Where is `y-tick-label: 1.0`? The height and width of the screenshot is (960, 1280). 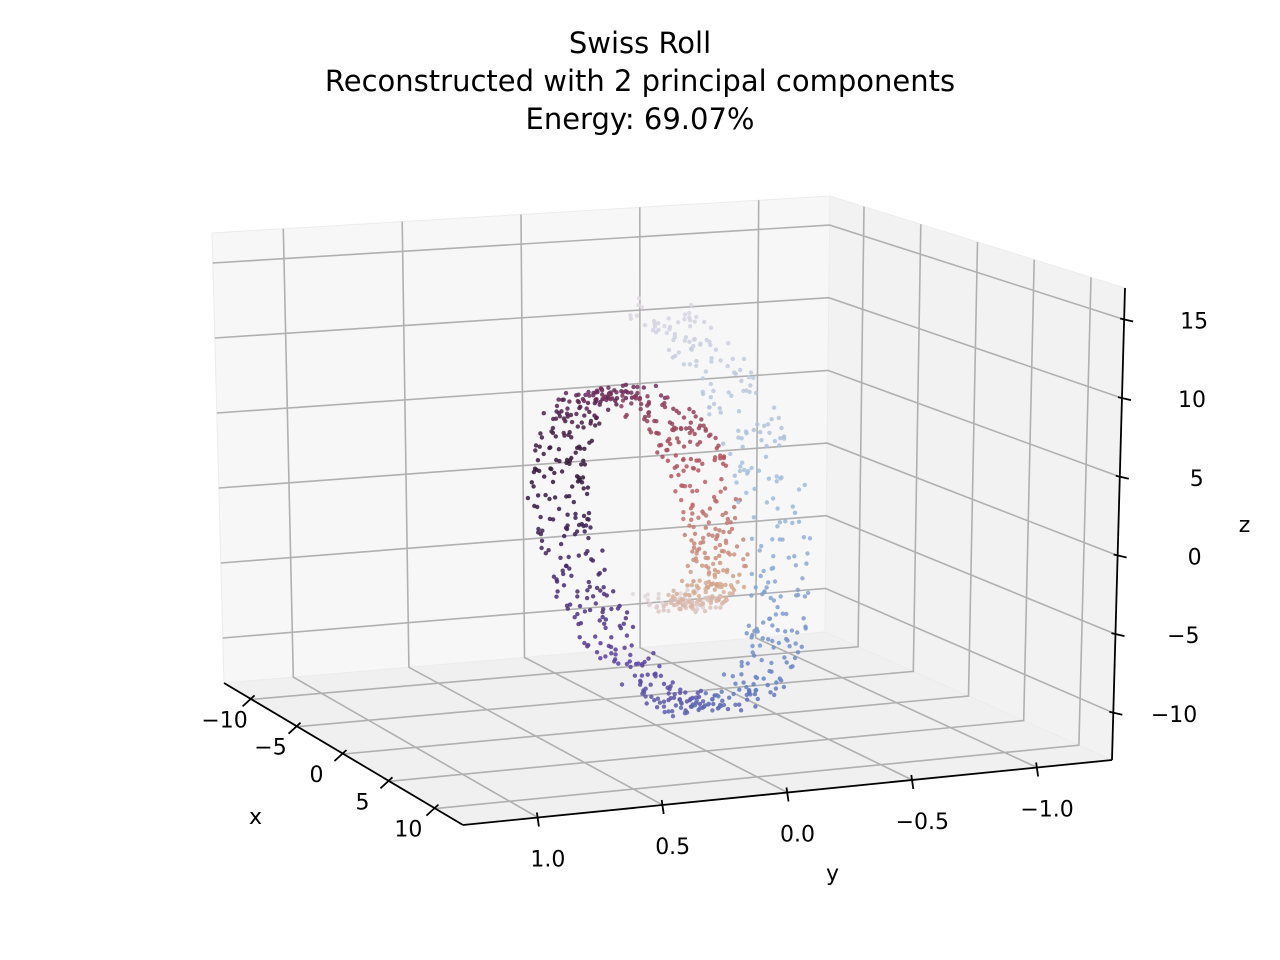 y-tick-label: 1.0 is located at coordinates (547, 860).